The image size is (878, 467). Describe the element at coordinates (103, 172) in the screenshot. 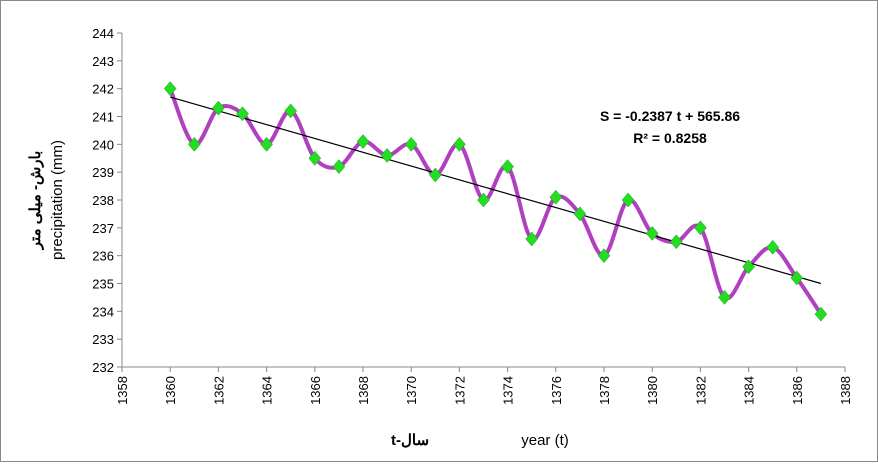

I see `y-tick-label: 239` at that location.